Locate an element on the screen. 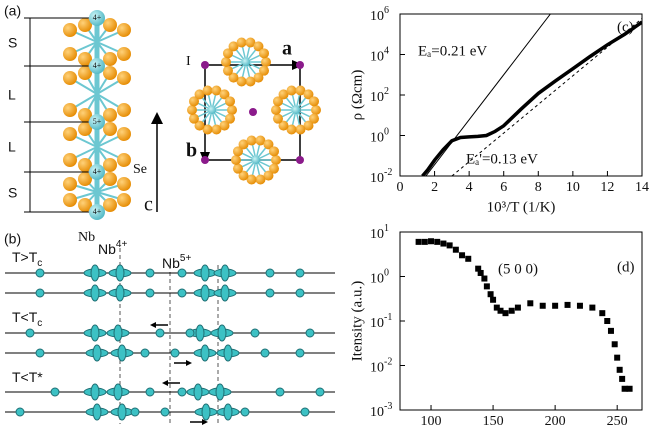 The height and width of the screenshot is (433, 653). panel-label: (b) is located at coordinates (12, 239).